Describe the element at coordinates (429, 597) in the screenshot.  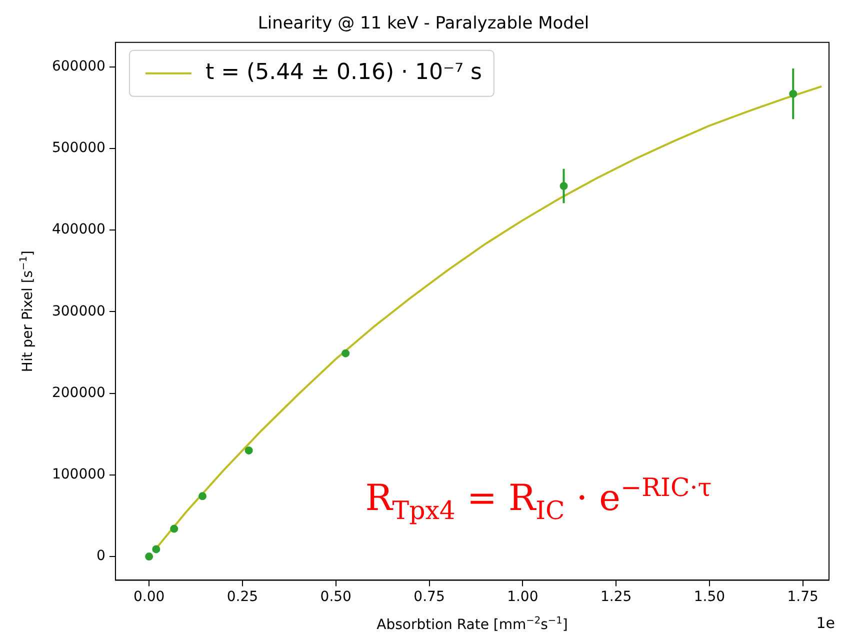
I see `x-tick-label: 0.75` at that location.